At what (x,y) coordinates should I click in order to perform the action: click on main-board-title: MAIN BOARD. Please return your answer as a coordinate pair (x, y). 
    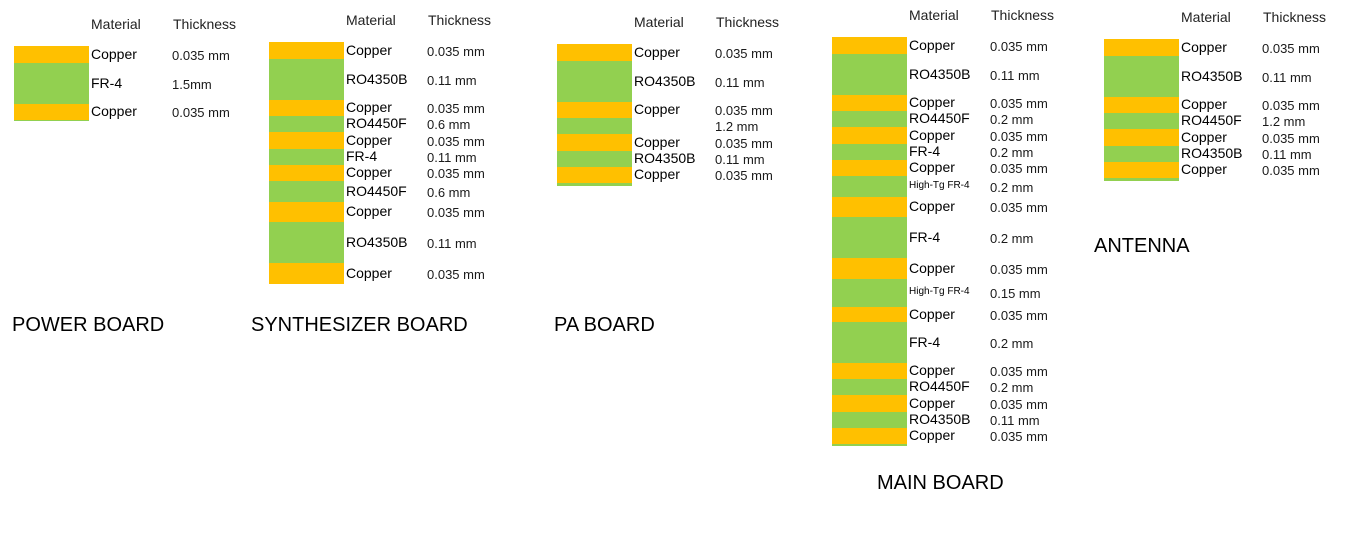
    Looking at the image, I should click on (940, 483).